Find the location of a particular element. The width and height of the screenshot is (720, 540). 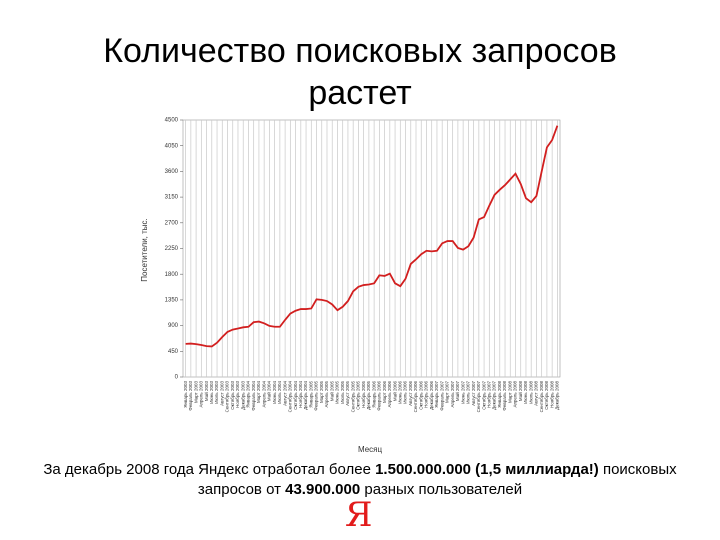

x-tick-label: Июль 2005 is located at coordinates (342, 392).